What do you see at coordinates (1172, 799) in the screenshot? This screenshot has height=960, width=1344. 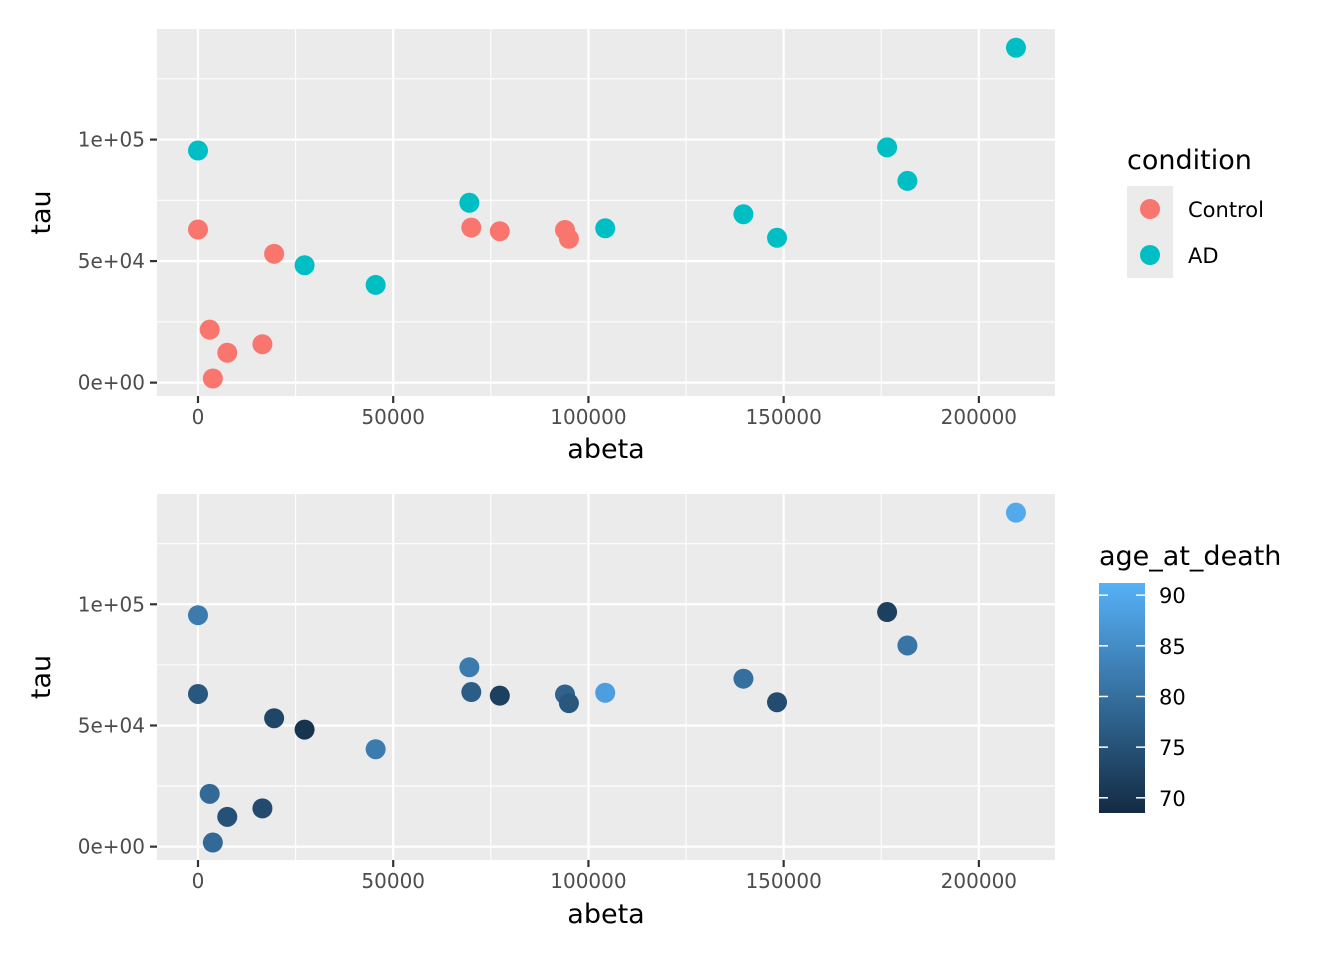 I see `colorbar-tick-label: 70` at bounding box center [1172, 799].